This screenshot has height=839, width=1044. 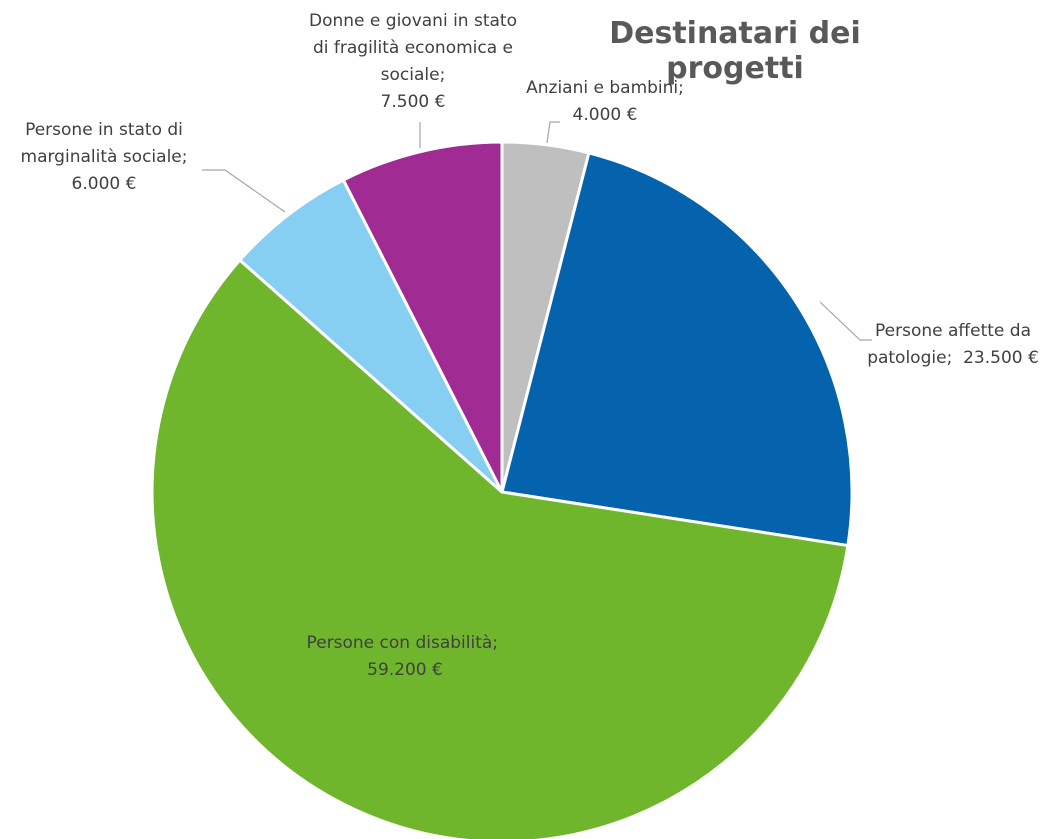 I want to click on label-name: Persone in stato di marginalità sociale, so click(x=101, y=143).